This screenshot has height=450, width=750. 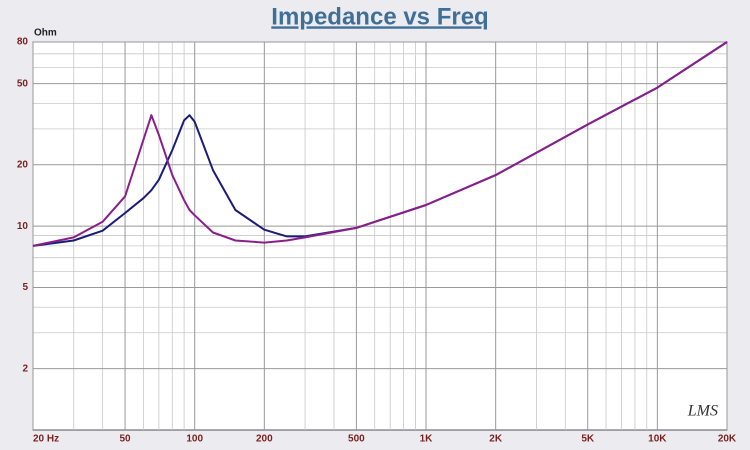 What do you see at coordinates (23, 83) in the screenshot?
I see `y-tick-label: 50` at bounding box center [23, 83].